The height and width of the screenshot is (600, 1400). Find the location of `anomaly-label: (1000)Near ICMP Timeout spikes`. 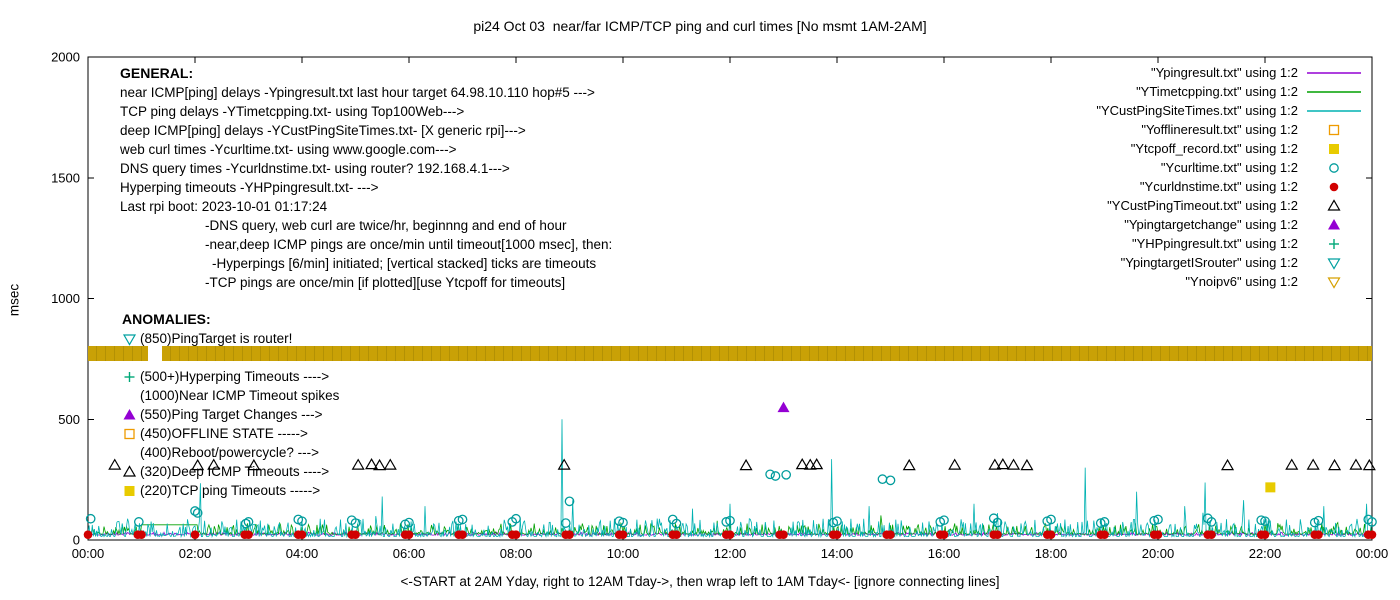

anomaly-label: (1000)Near ICMP Timeout spikes is located at coordinates (240, 395).